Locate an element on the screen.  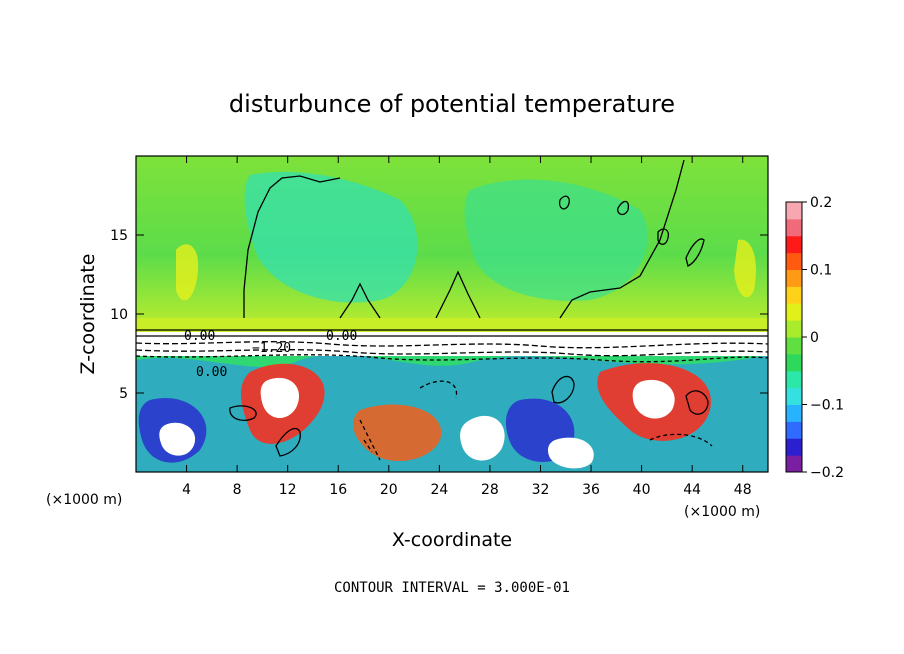
tropopause-band is located at coordinates (452, 325).